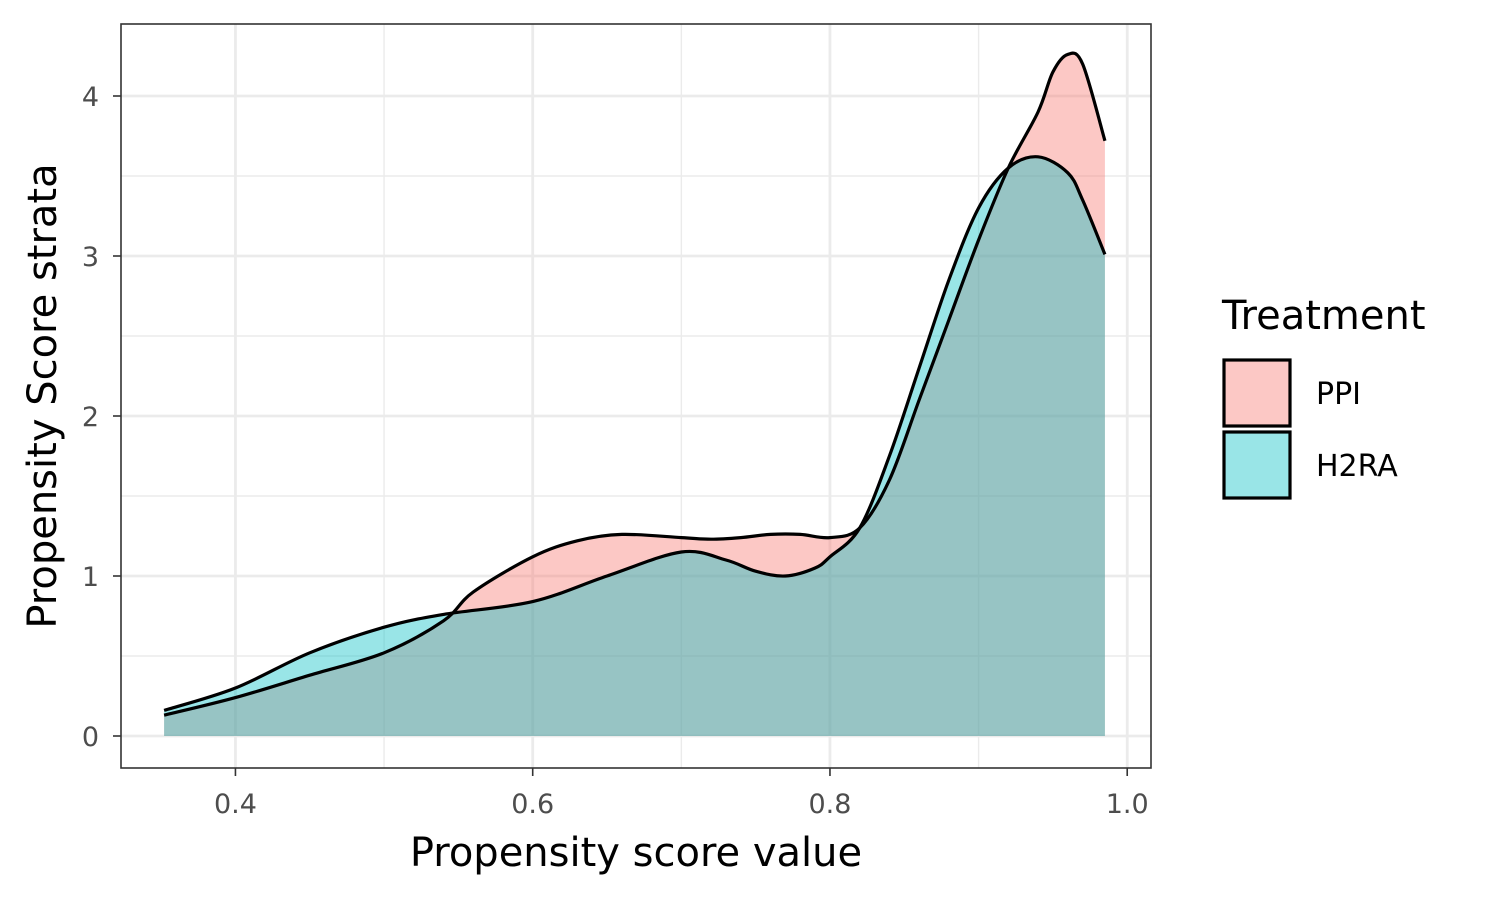 The image size is (1500, 900). Describe the element at coordinates (1127, 804) in the screenshot. I see `x-tick-label: 1.0` at that location.